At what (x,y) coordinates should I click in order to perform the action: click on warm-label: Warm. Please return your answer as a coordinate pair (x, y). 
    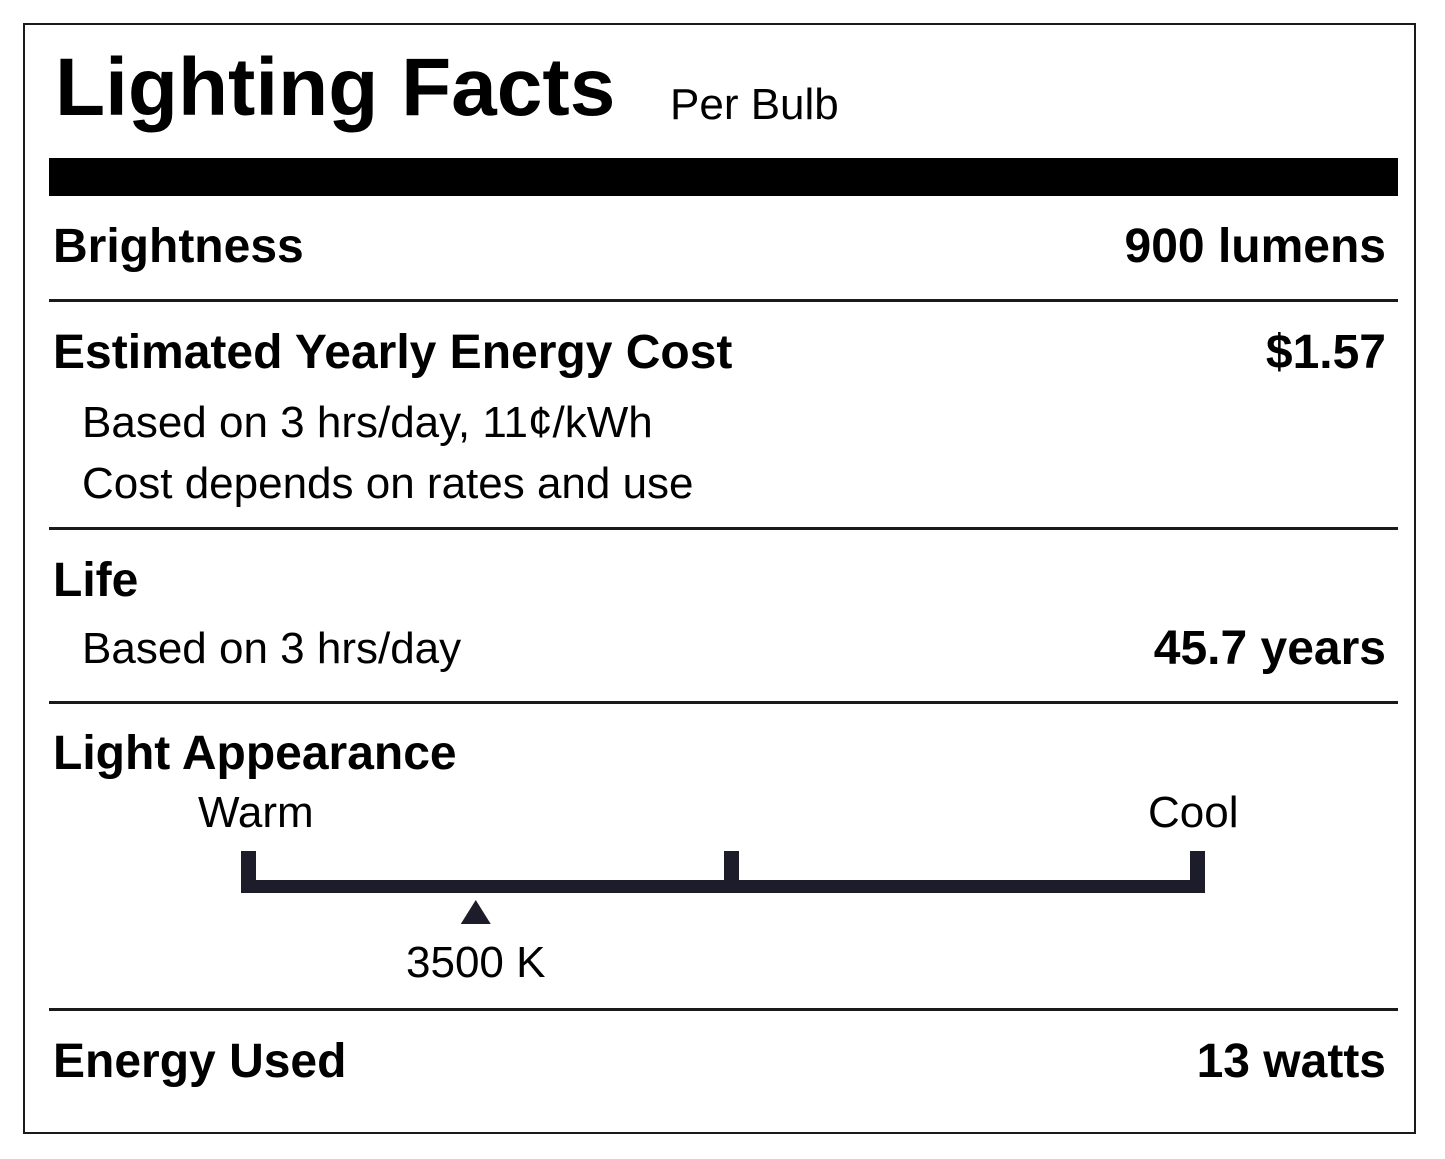
    Looking at the image, I should click on (256, 812).